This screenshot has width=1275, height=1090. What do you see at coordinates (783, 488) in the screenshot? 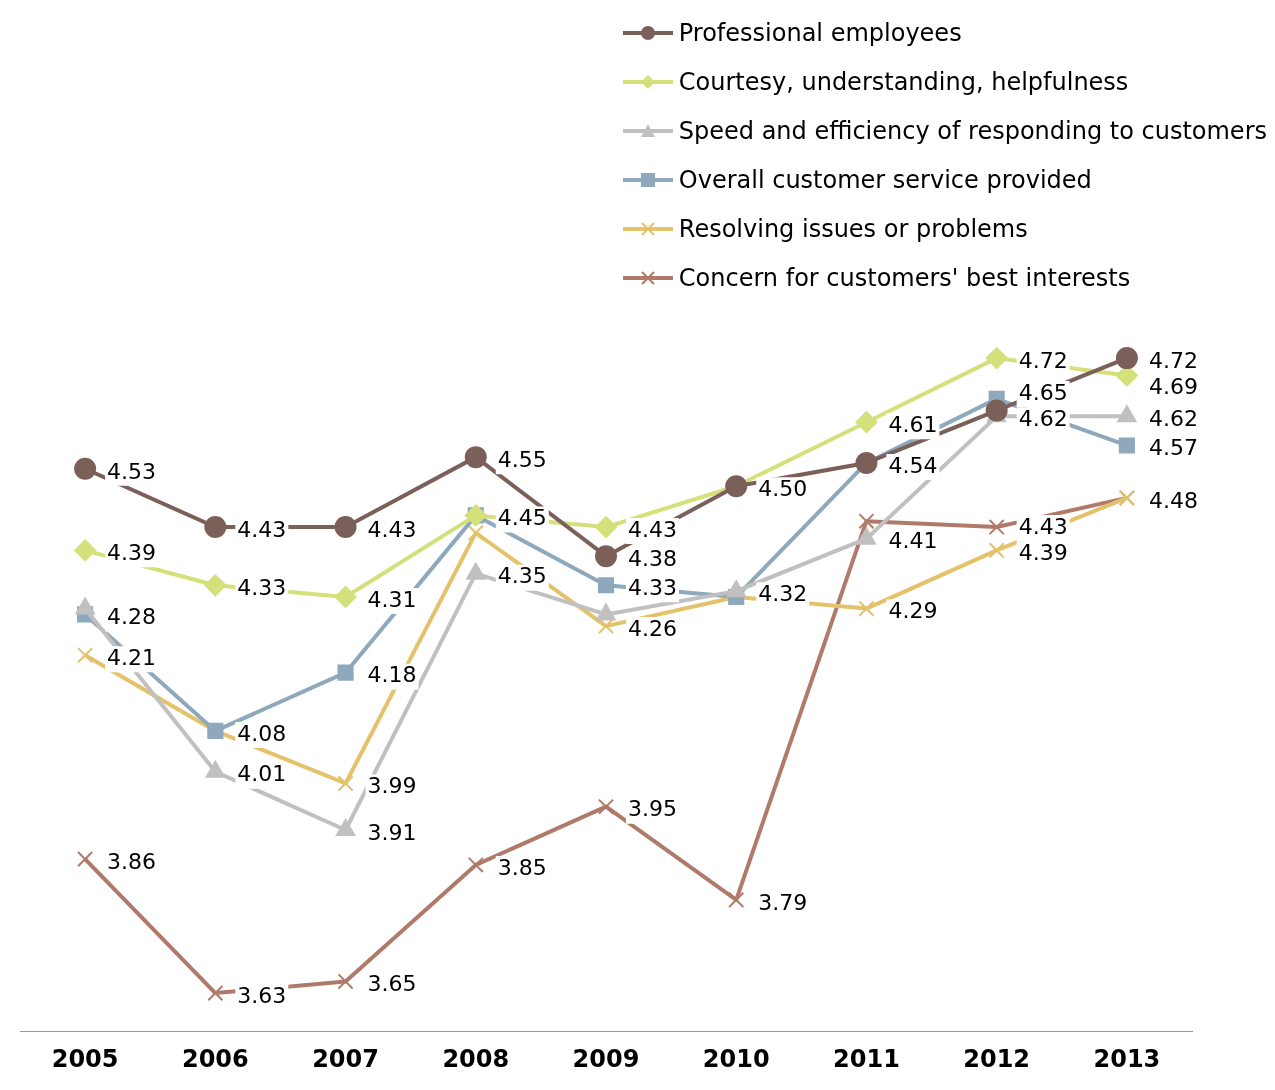
I see `data-label: 4.50` at bounding box center [783, 488].